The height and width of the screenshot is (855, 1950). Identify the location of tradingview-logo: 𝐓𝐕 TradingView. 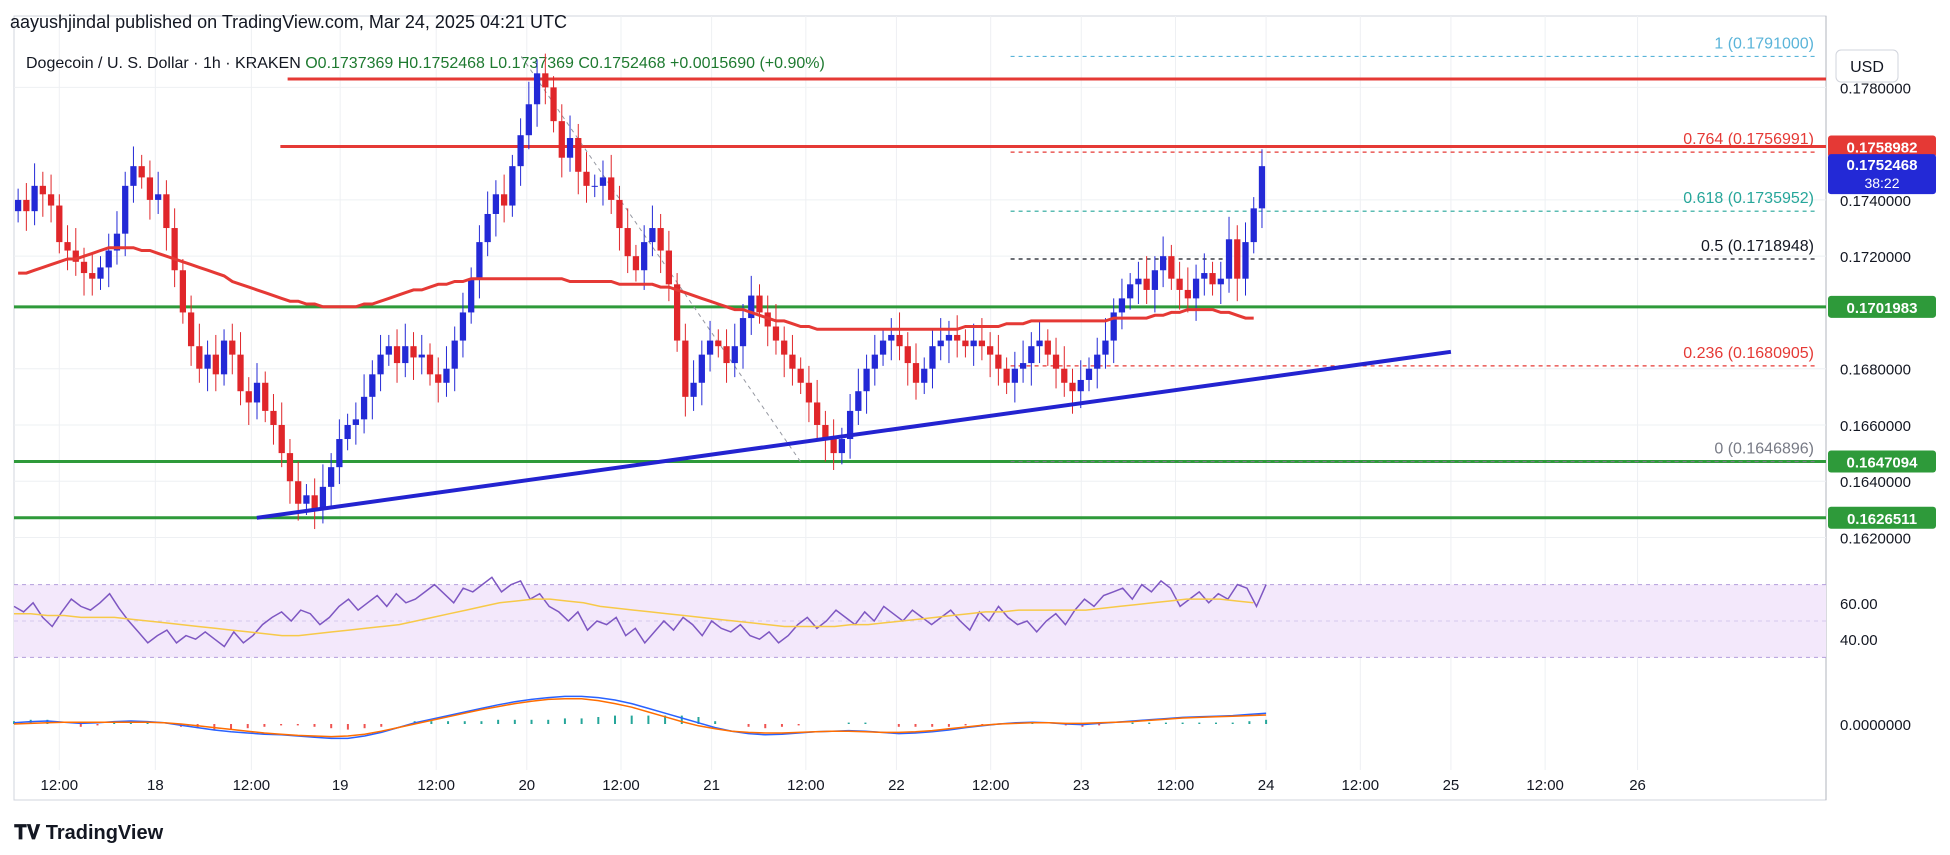
(88, 833).